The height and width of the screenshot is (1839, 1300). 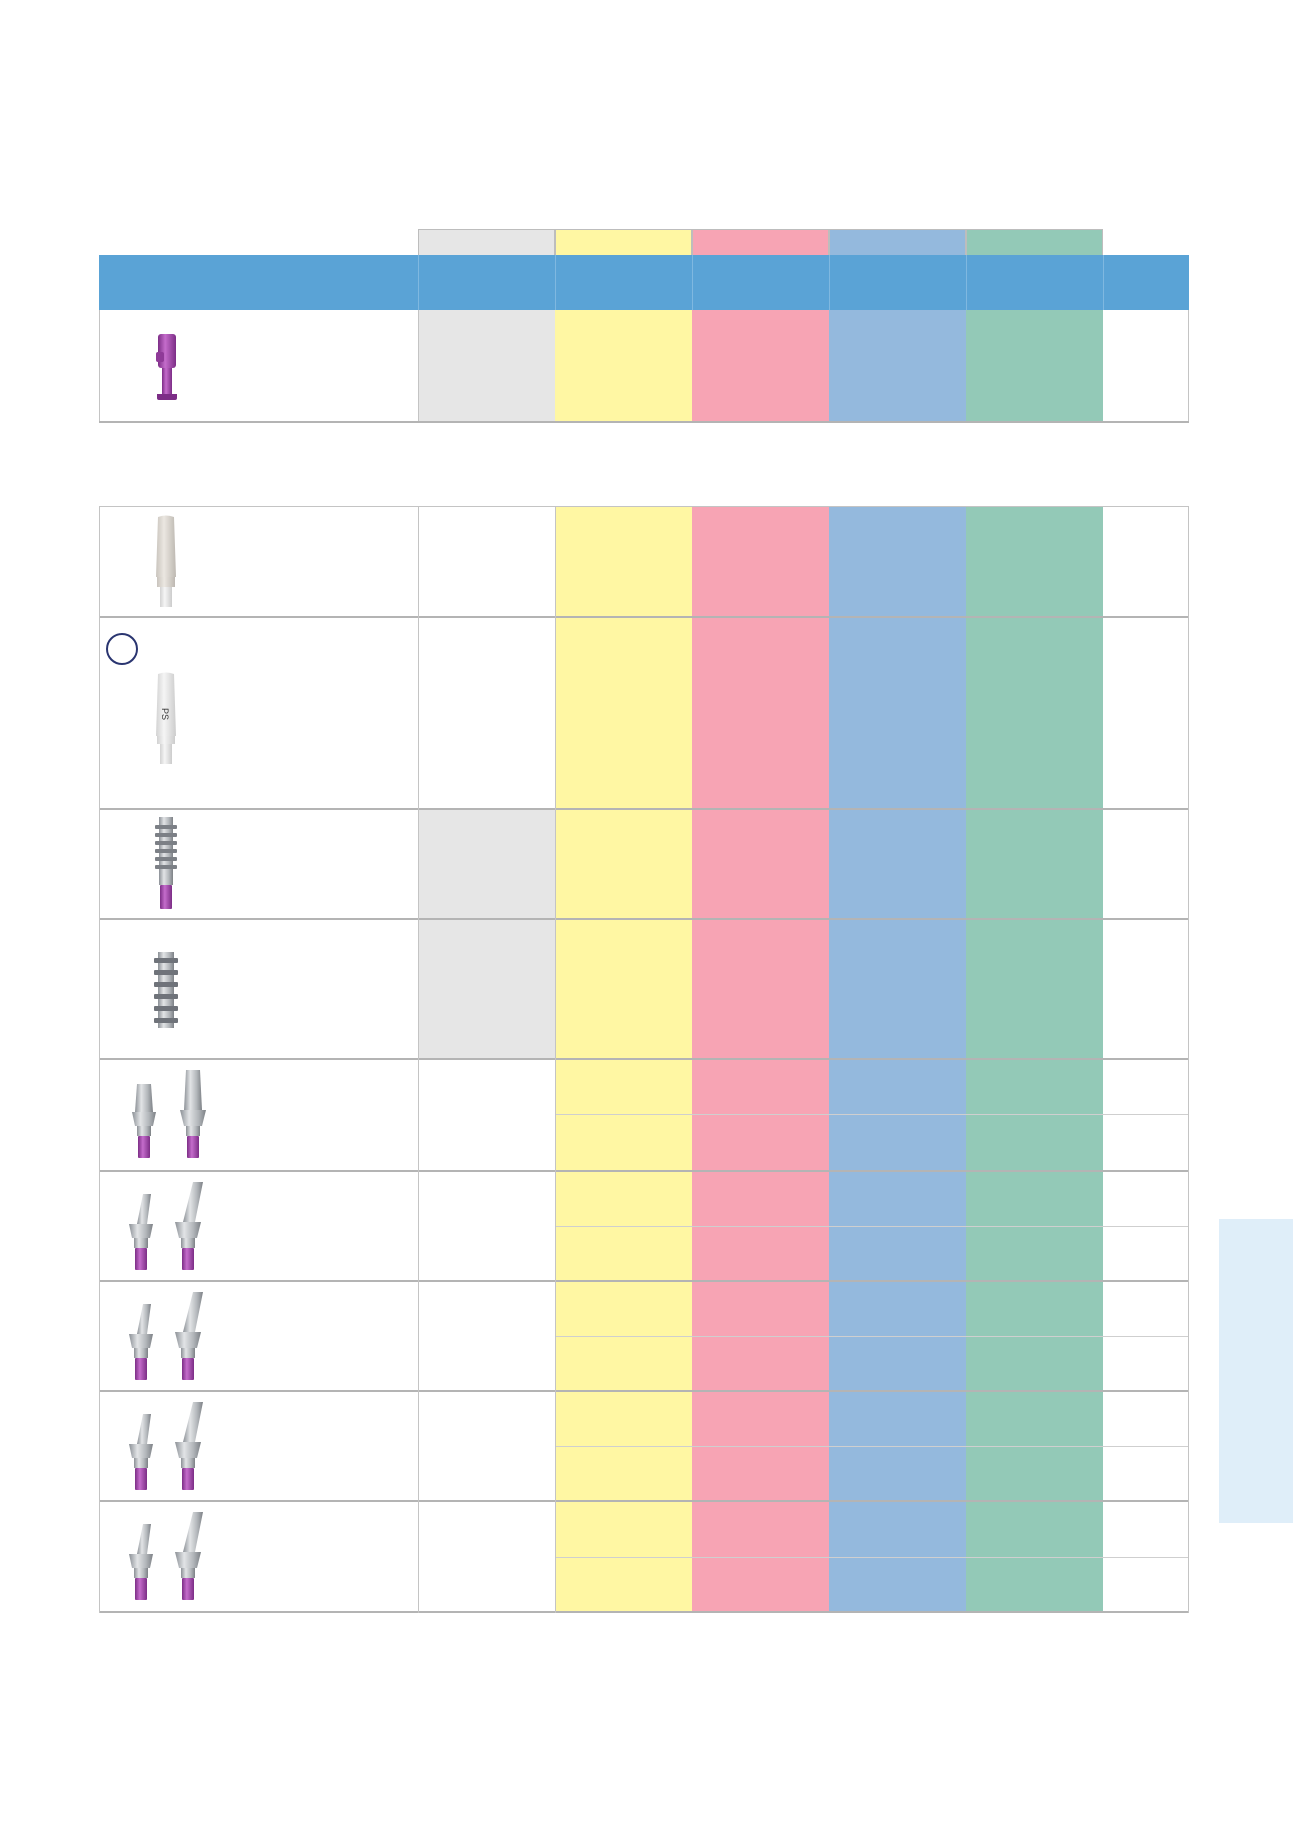 I want to click on side-tab, so click(x=1256, y=1371).